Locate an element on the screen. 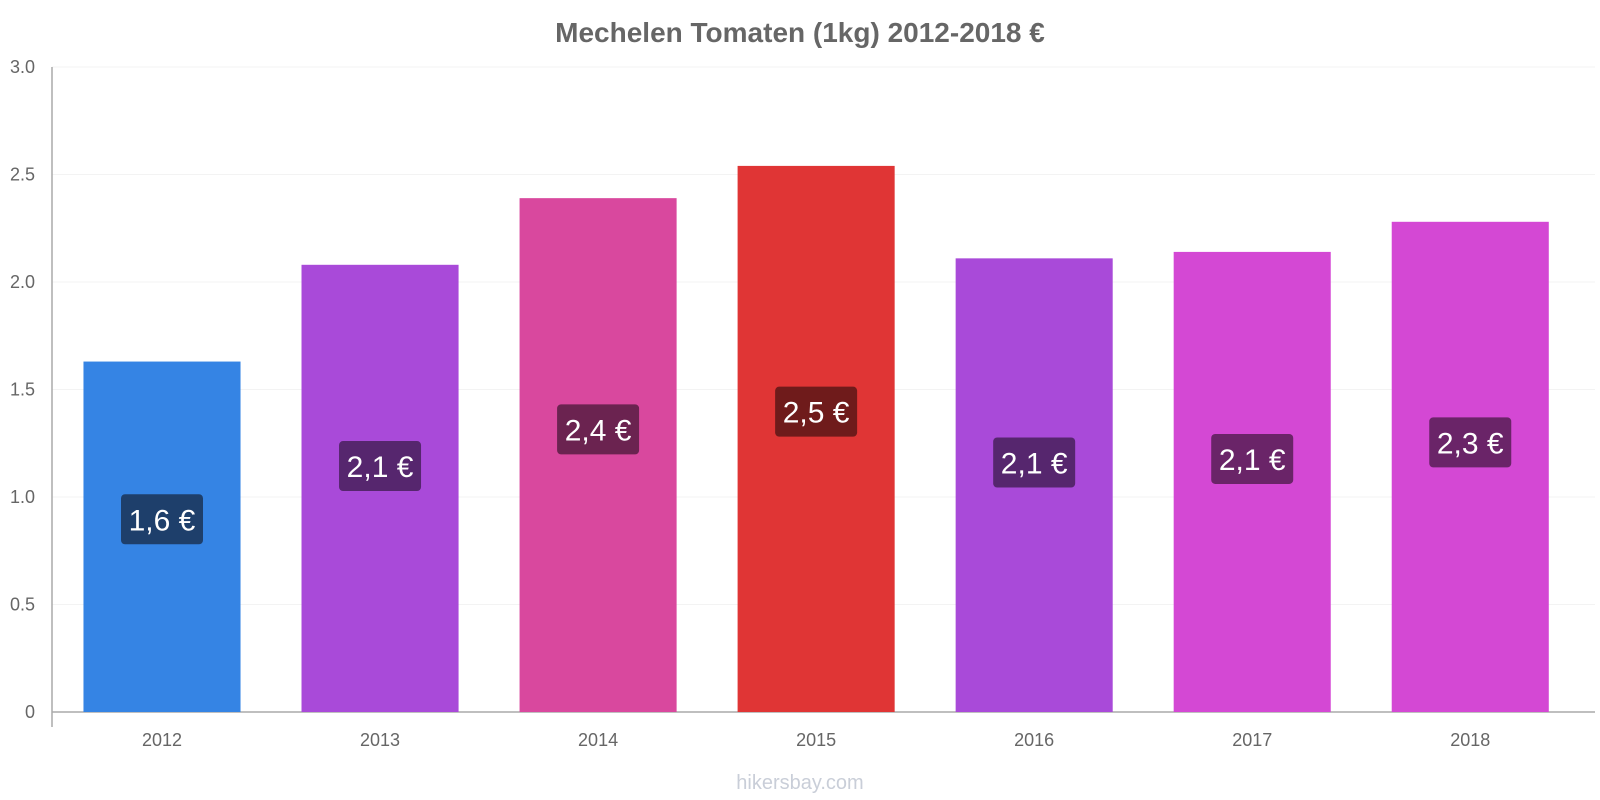  x-tick-label: 2013 is located at coordinates (380, 740).